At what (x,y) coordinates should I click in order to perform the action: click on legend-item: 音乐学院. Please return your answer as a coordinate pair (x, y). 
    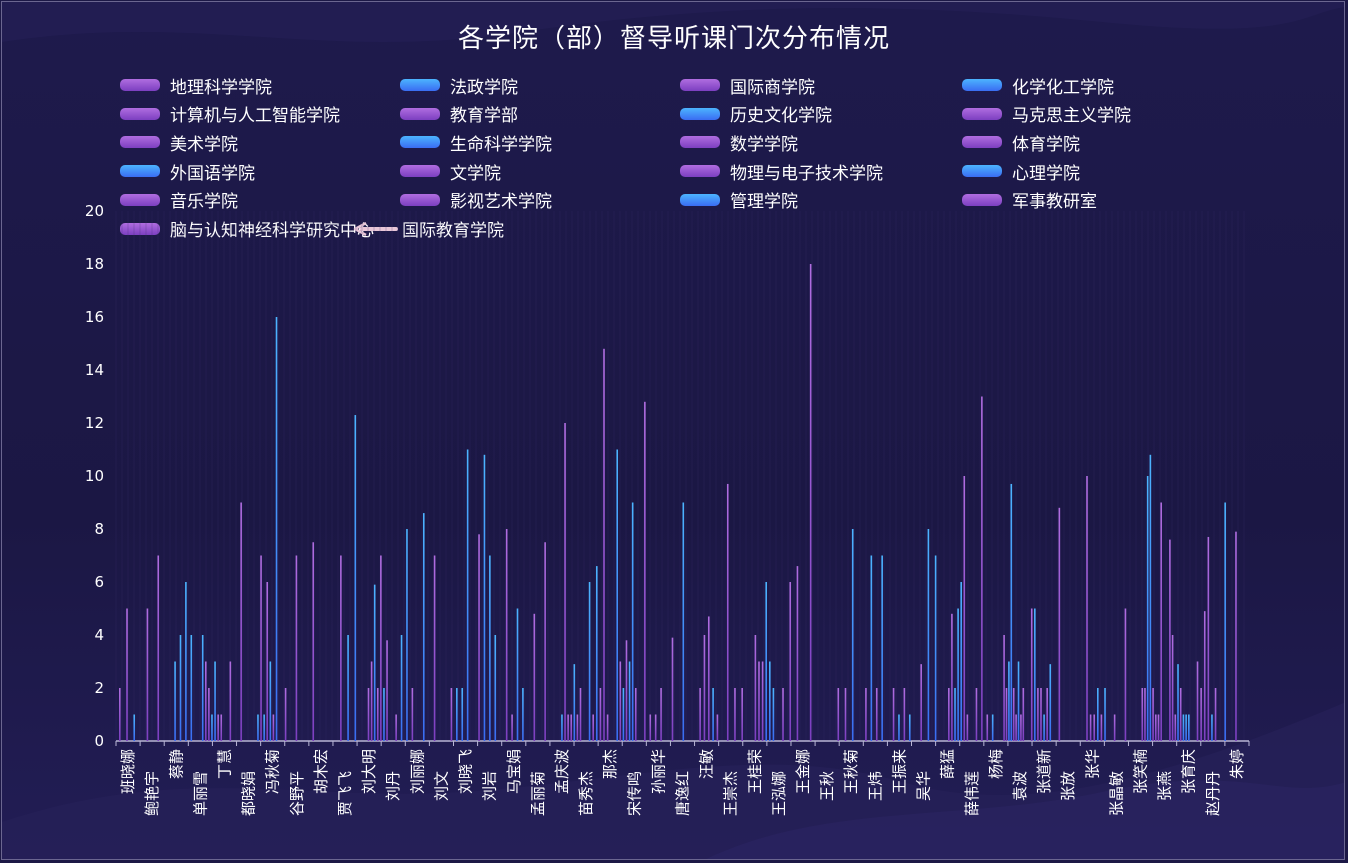
    Looking at the image, I should click on (179, 200).